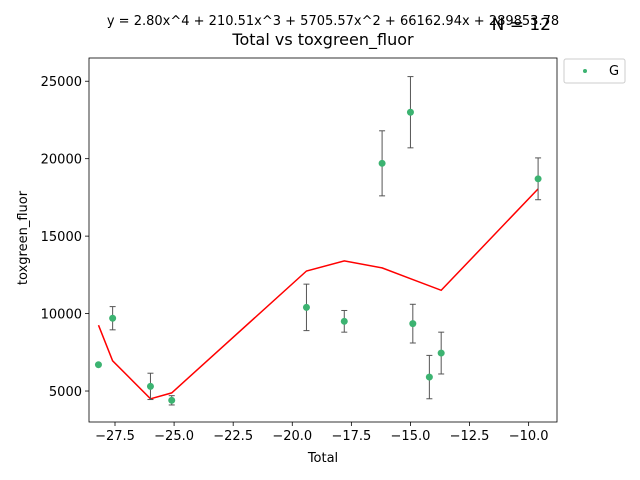 Image resolution: width=640 pixels, height=480 pixels. Describe the element at coordinates (351, 436) in the screenshot. I see `x-tick-label: −17.5` at that location.